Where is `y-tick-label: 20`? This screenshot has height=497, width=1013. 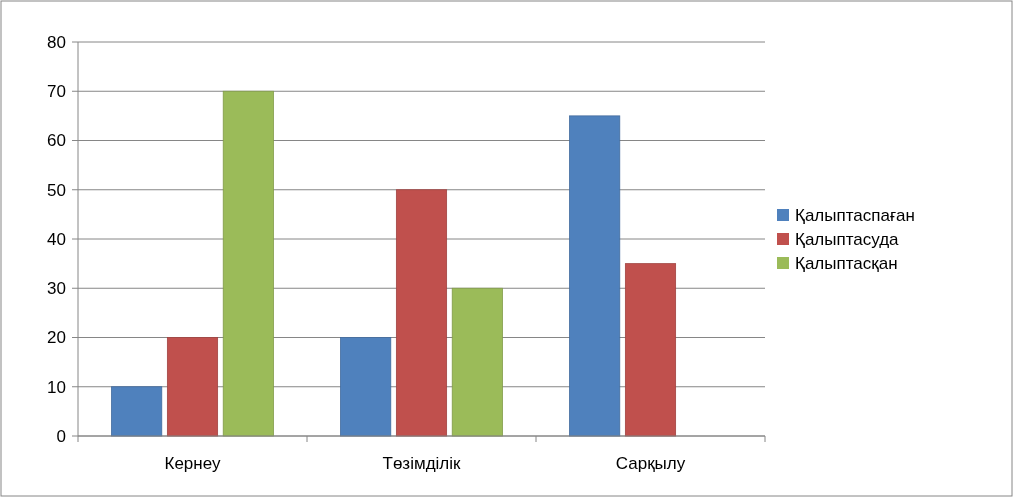
y-tick-label: 20 is located at coordinates (56, 338).